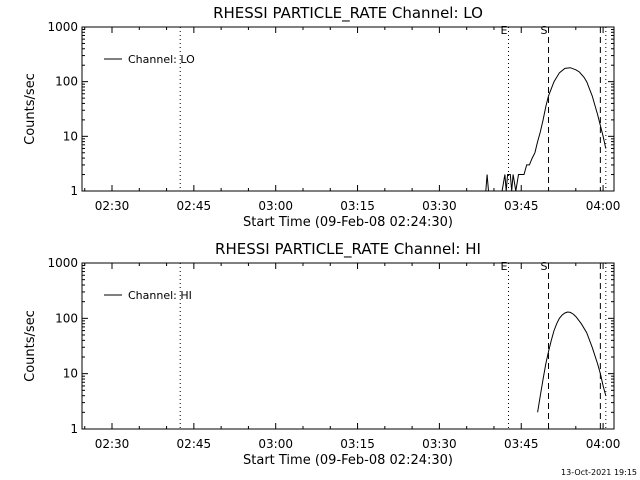 This screenshot has height=480, width=640. Describe the element at coordinates (348, 249) in the screenshot. I see `chart-title: RHESSI PARTICLE_RATE Channel: HI` at that location.